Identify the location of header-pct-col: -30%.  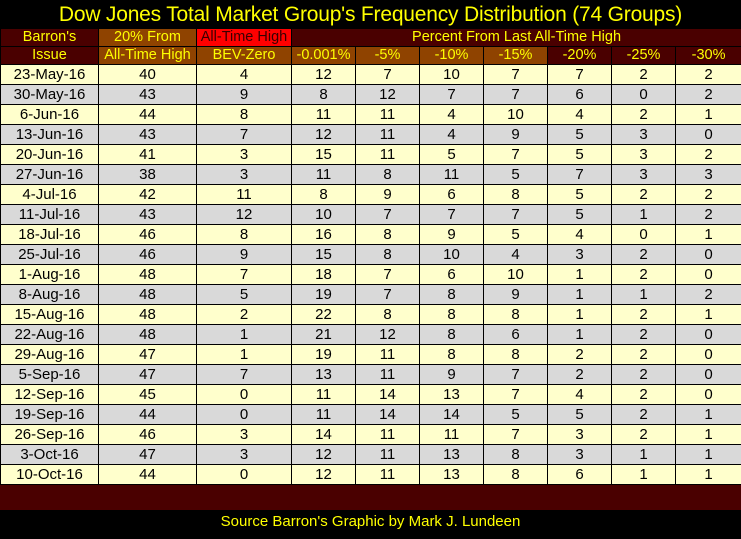
(707, 55).